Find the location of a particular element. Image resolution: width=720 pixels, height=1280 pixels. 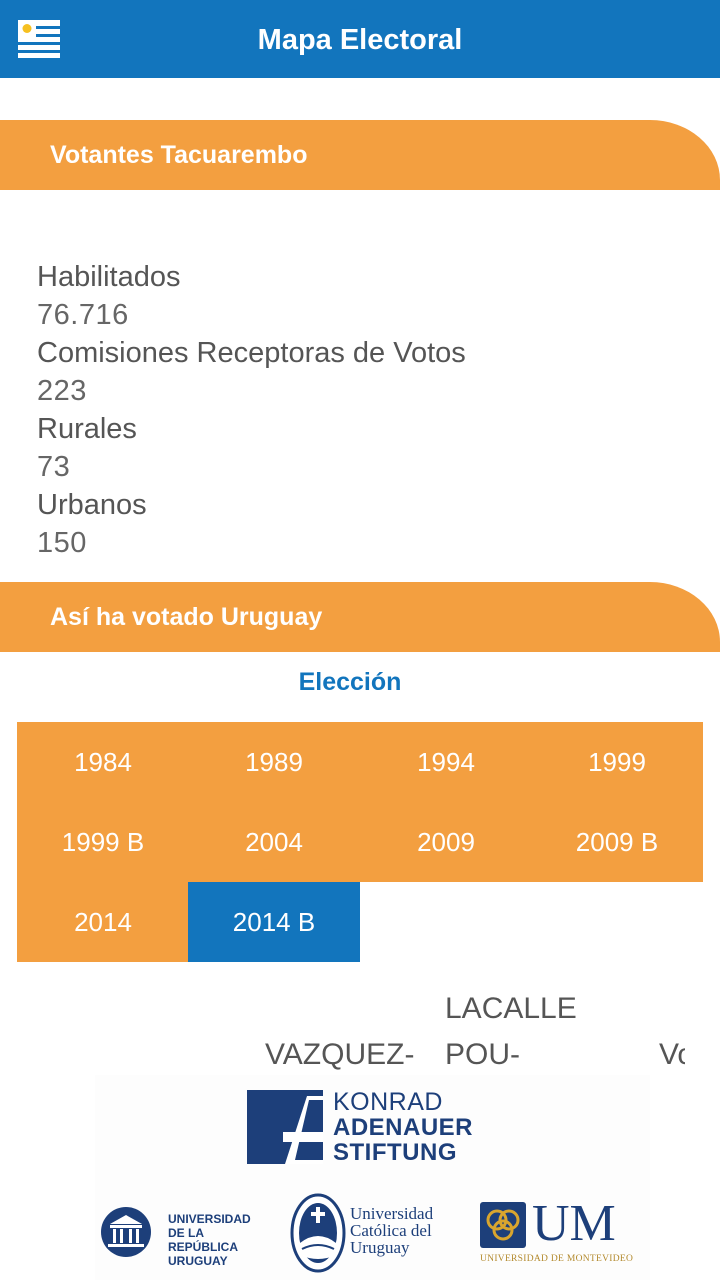

kas-line-konrad: KONRAD is located at coordinates (388, 1102).